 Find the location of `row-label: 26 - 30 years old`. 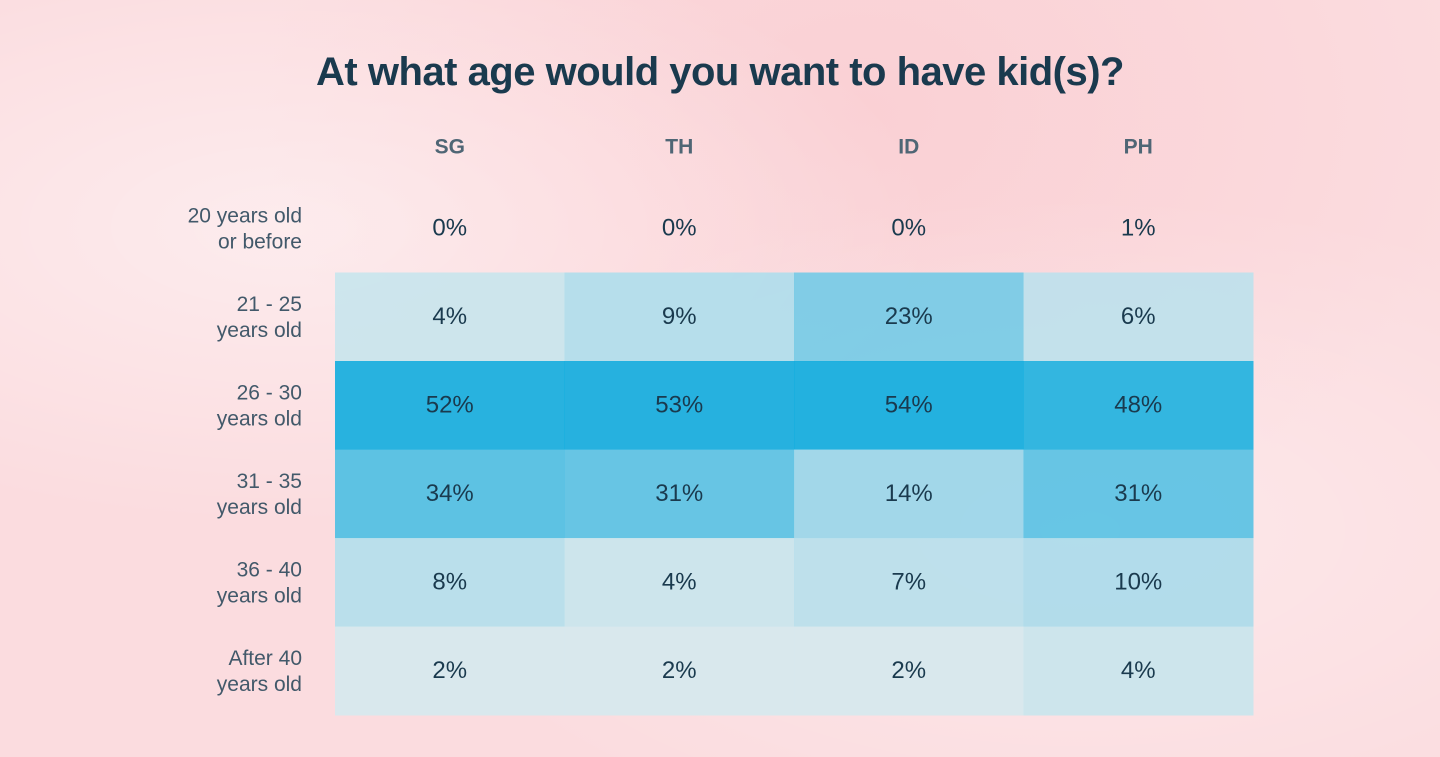

row-label: 26 - 30 years old is located at coordinates (259, 405).